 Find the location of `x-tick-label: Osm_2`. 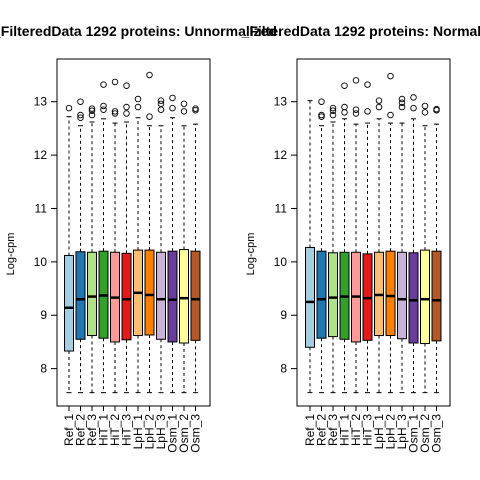

x-tick-label: Osm_2 is located at coordinates (184, 433).